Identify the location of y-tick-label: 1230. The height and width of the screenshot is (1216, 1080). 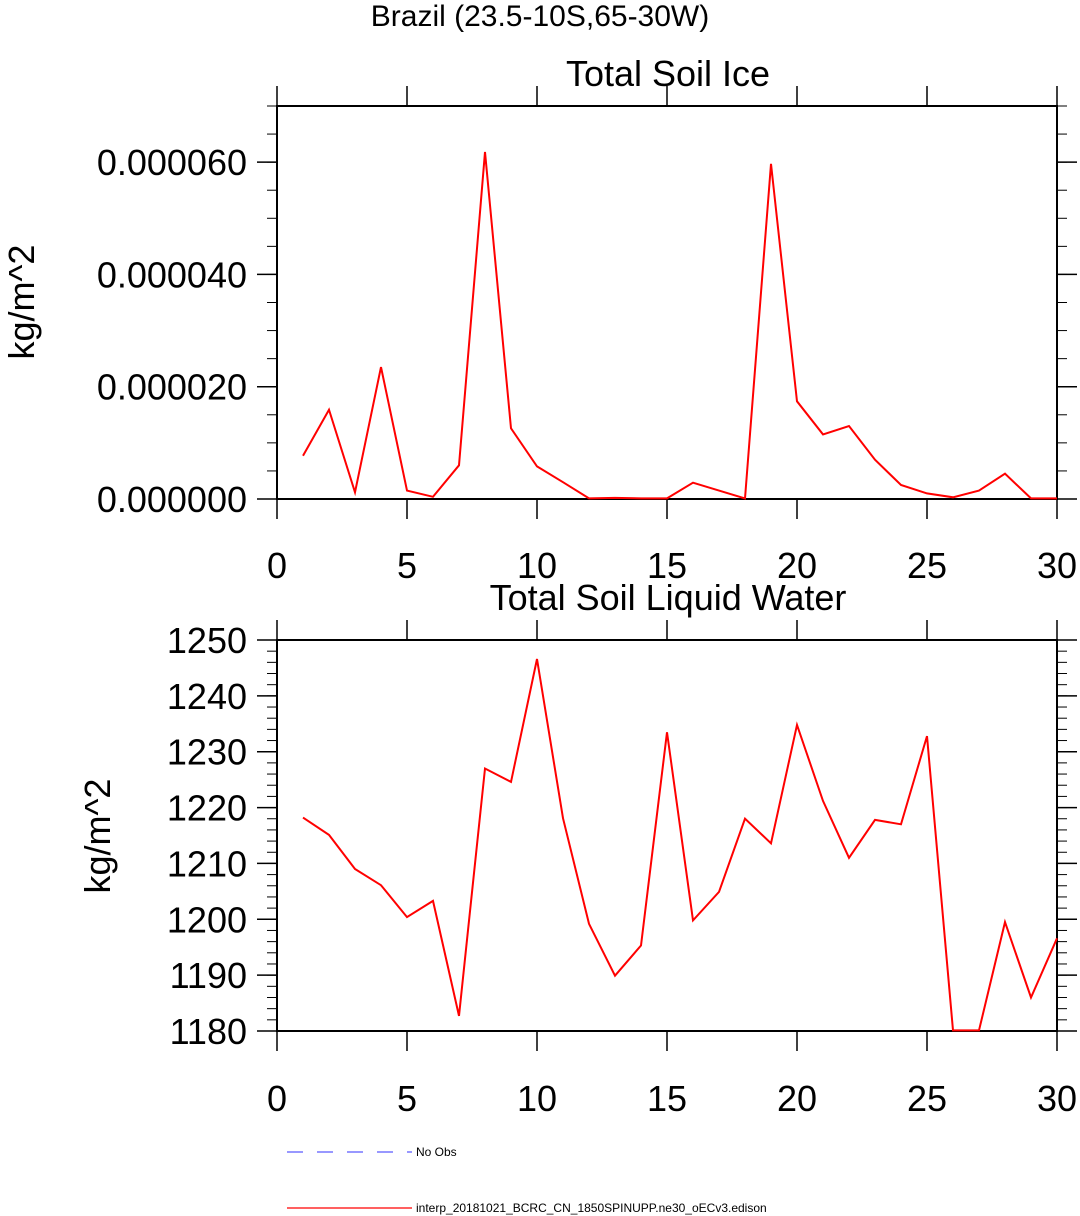
(207, 752).